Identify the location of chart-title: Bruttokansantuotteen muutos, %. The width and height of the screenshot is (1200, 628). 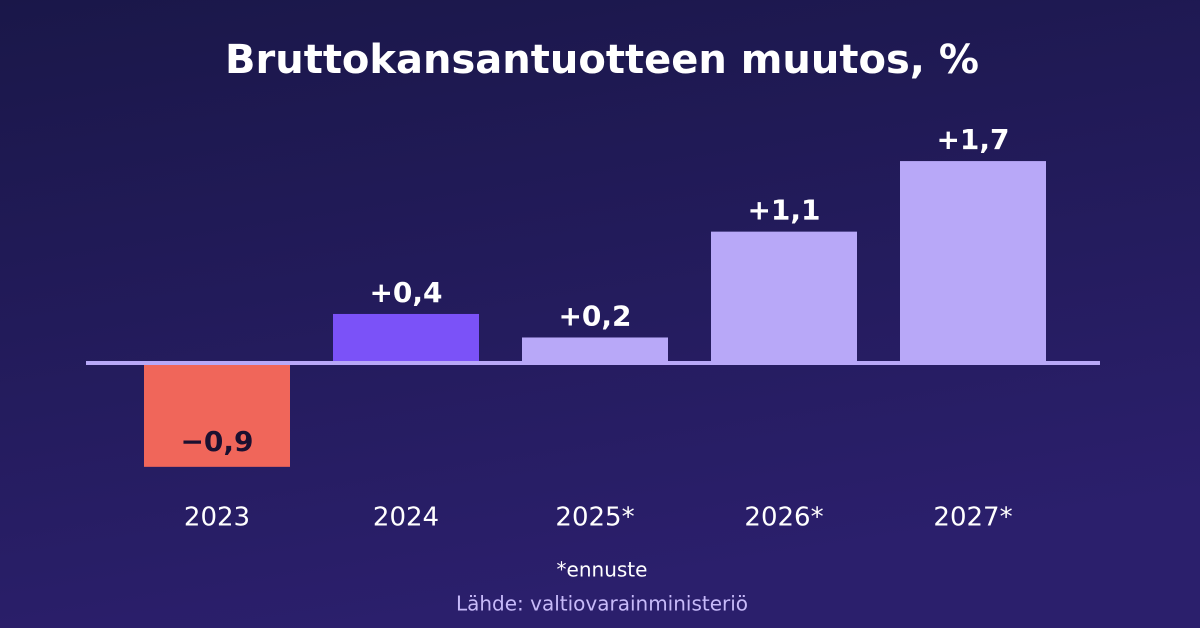
(602, 60).